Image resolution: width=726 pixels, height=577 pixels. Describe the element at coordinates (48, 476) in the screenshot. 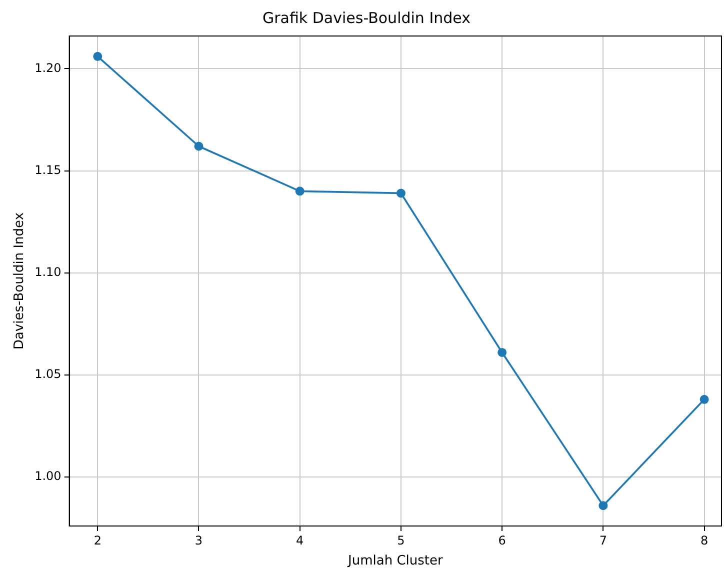

I see `y-tick-label: 1.00` at that location.